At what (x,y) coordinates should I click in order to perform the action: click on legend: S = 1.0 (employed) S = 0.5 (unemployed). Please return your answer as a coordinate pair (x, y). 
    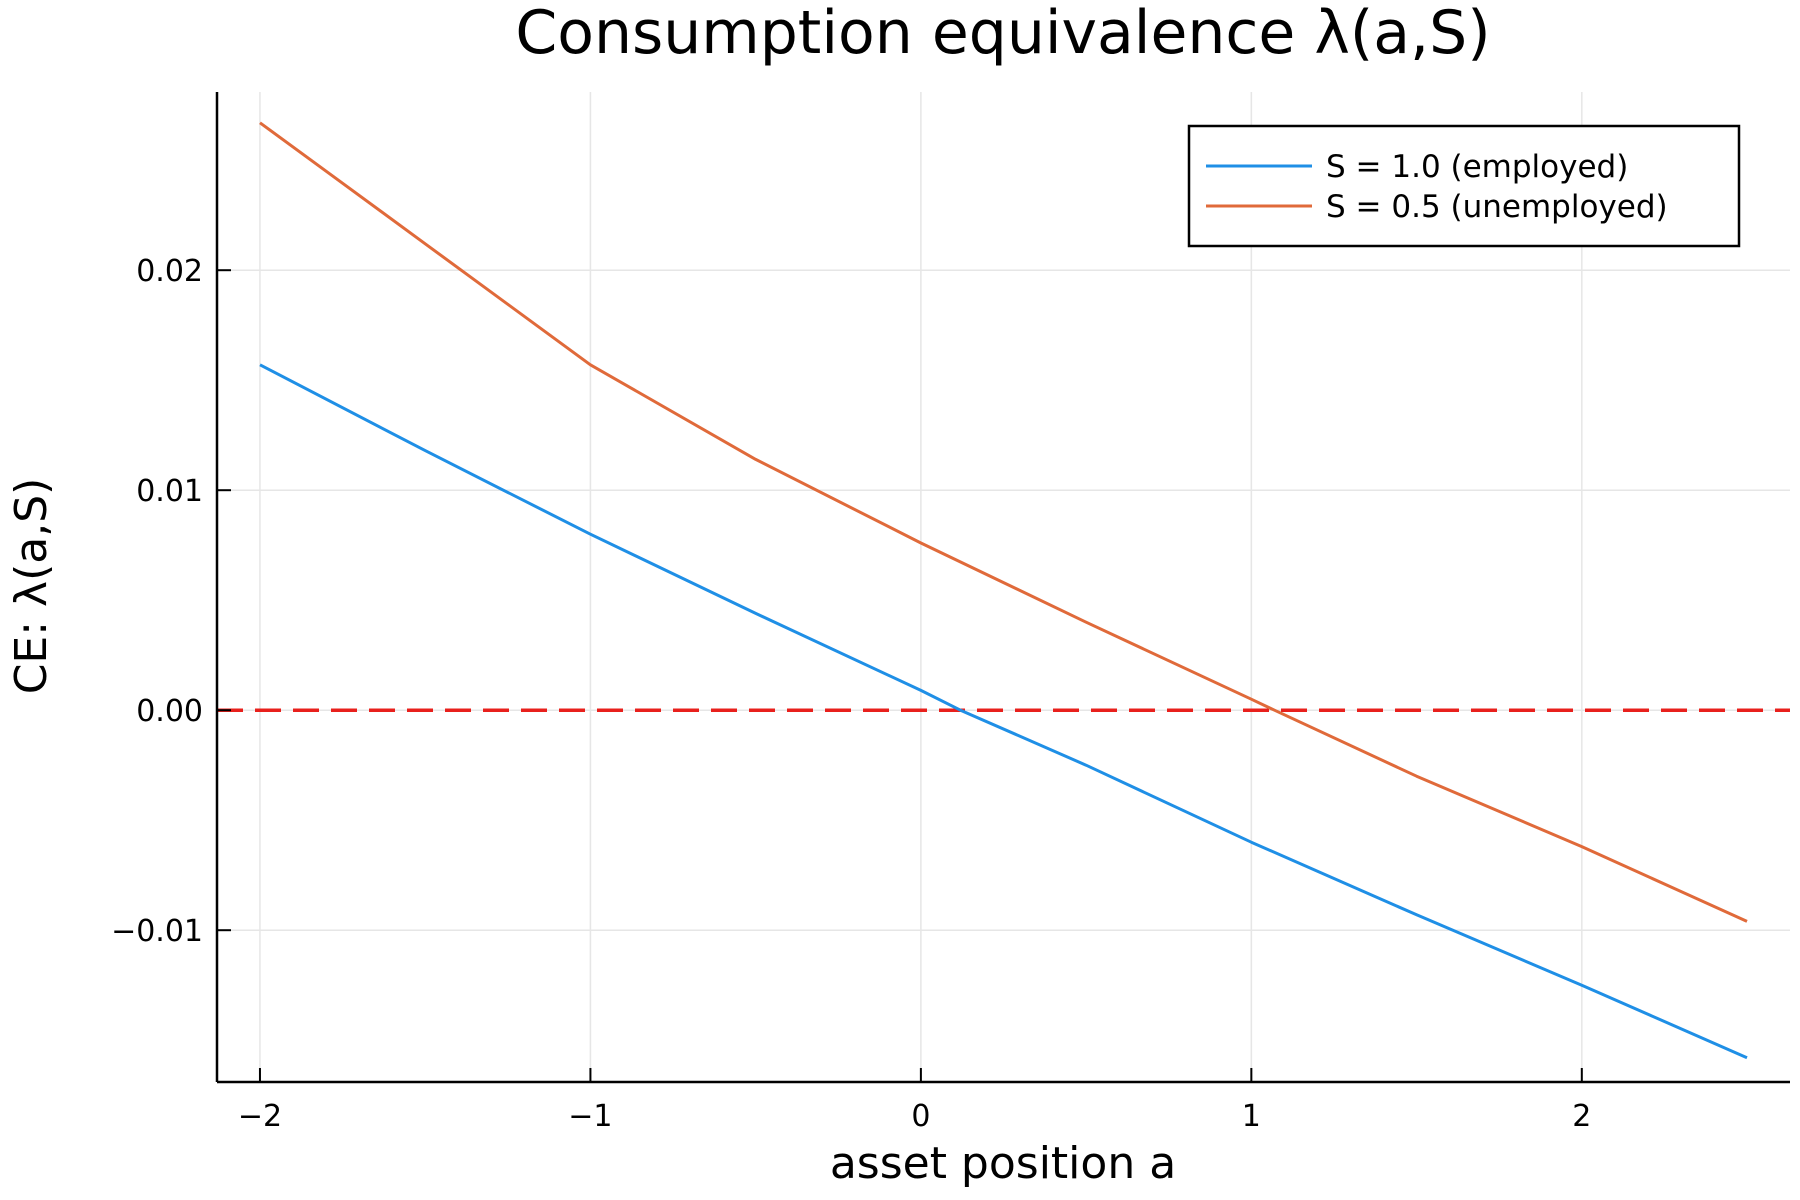
    Looking at the image, I should click on (1464, 186).